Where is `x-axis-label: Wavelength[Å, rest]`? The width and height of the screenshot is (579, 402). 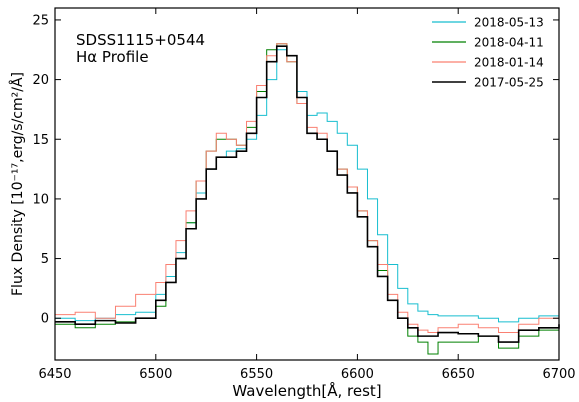 x-axis-label: Wavelength[Å, rest] is located at coordinates (306, 390).